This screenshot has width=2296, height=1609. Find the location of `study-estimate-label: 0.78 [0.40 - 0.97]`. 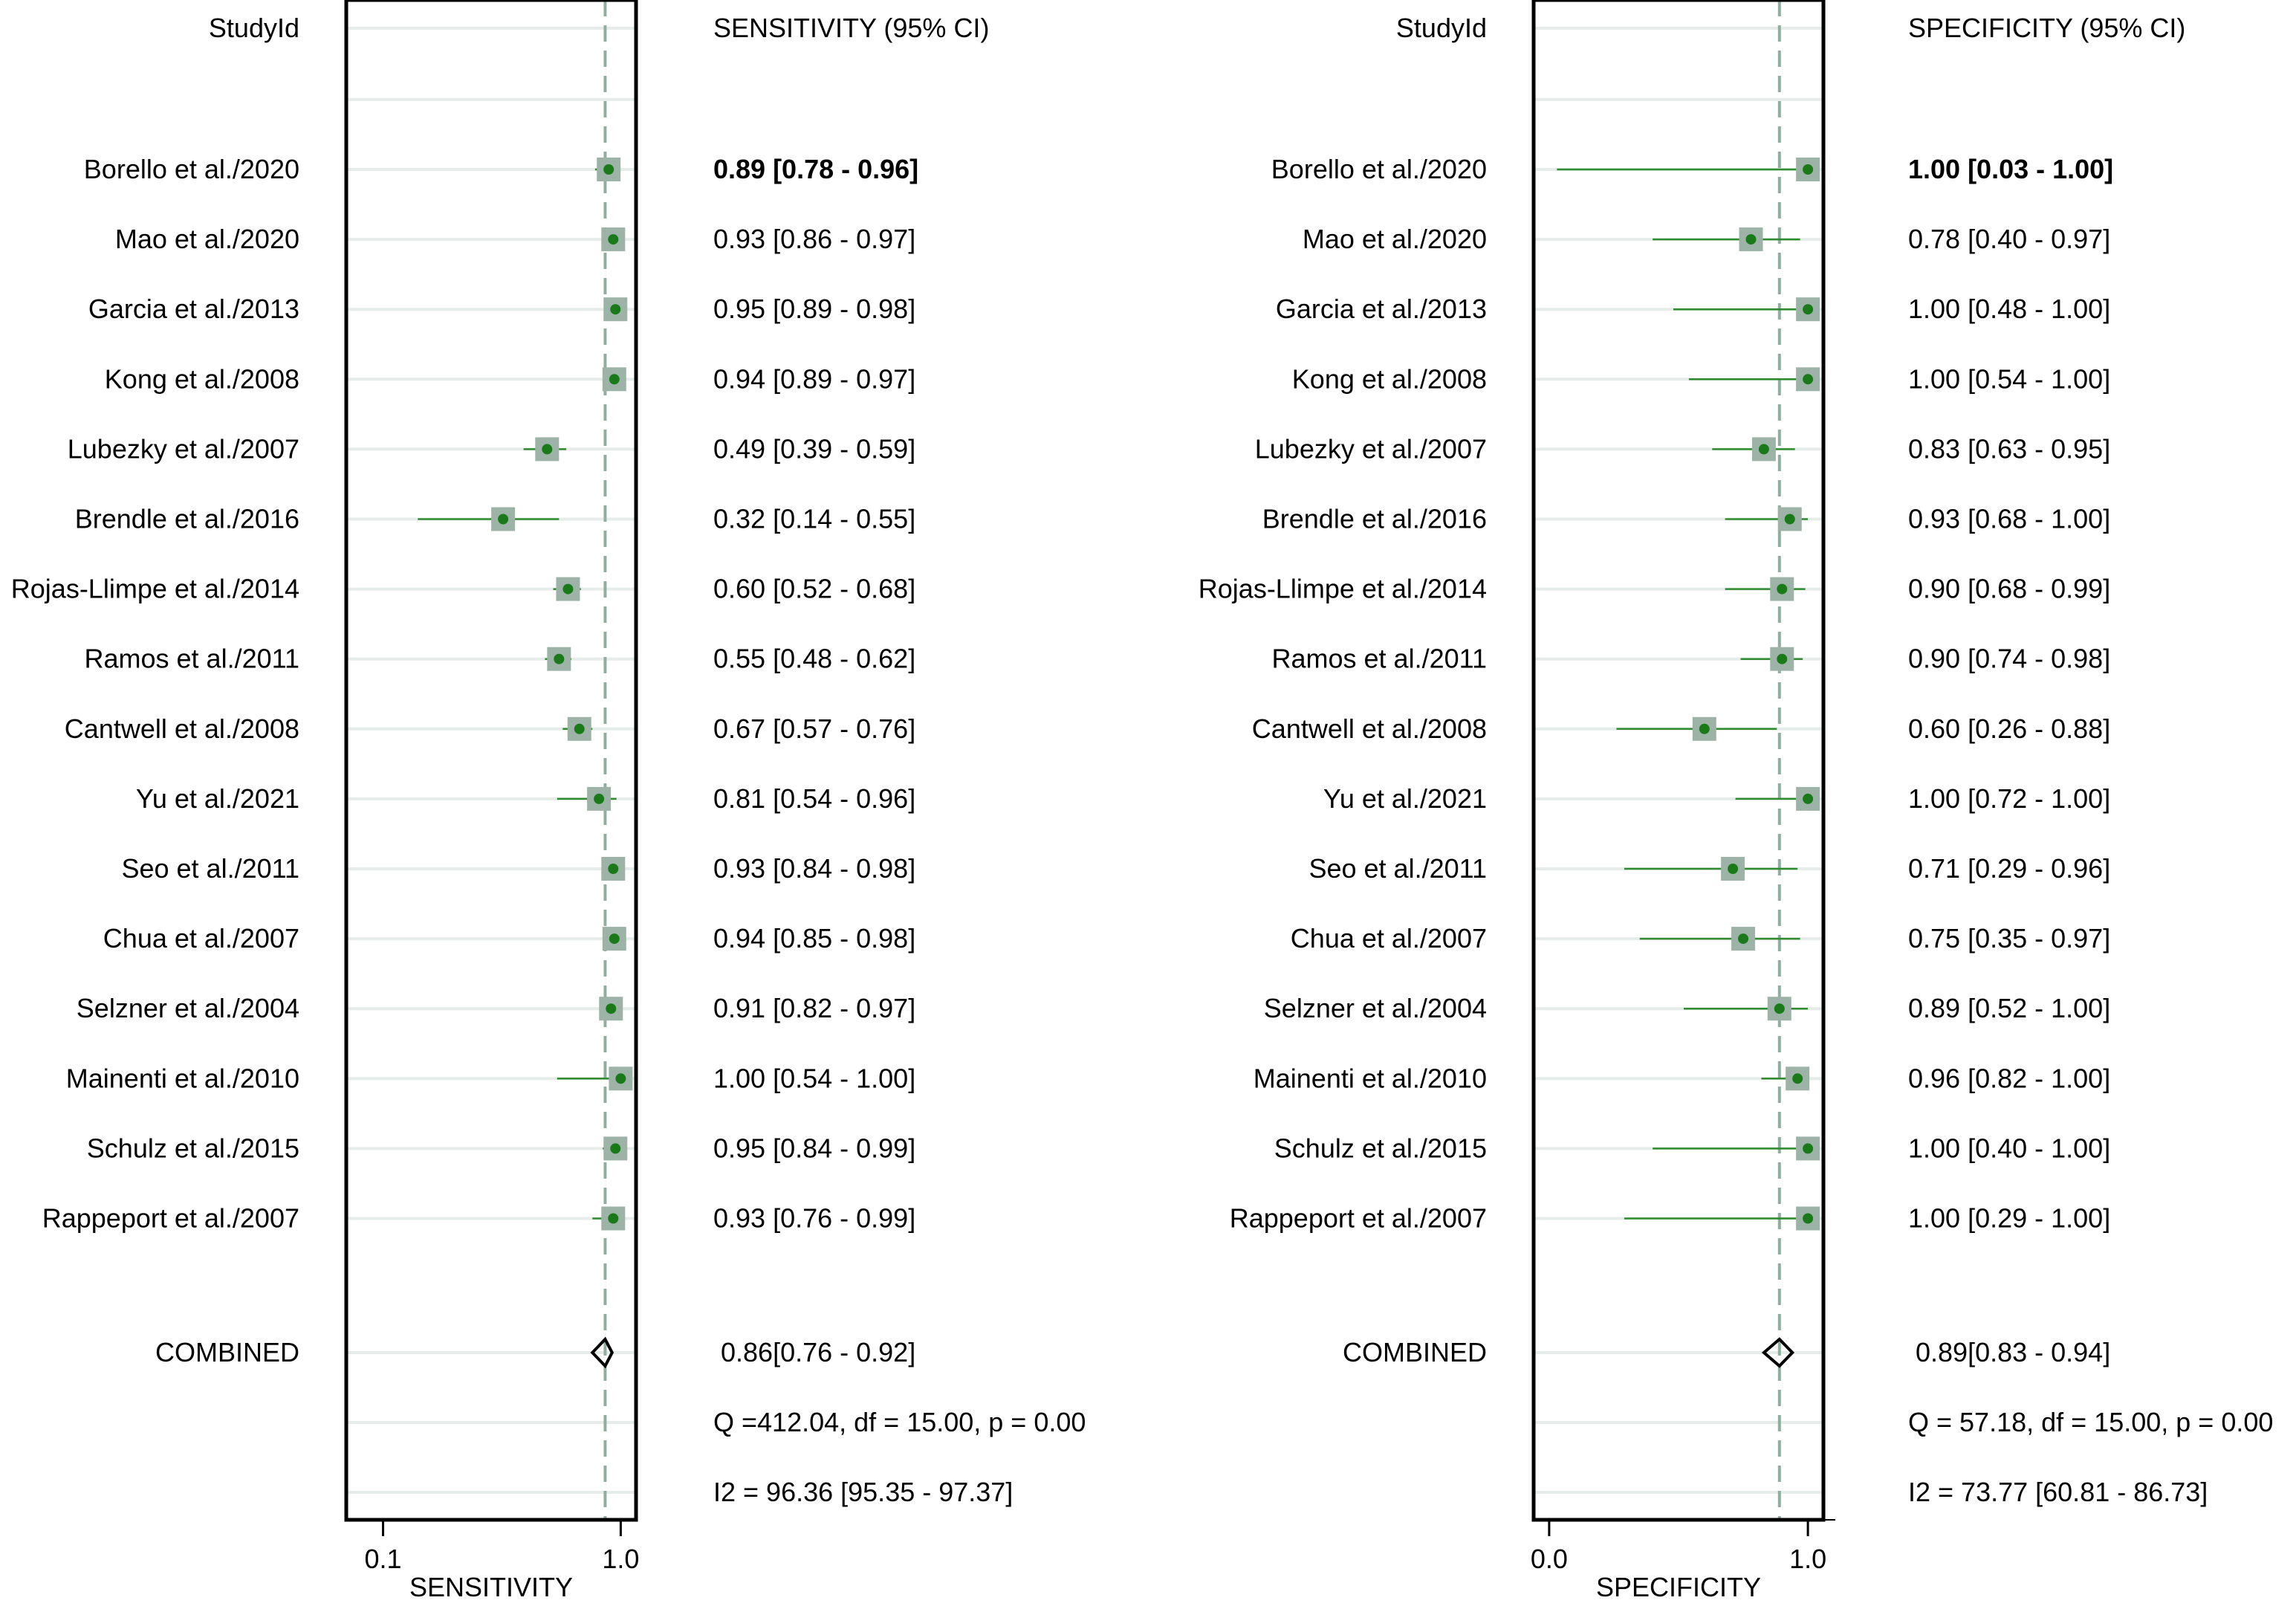

study-estimate-label: 0.78 [0.40 - 0.97] is located at coordinates (2009, 239).